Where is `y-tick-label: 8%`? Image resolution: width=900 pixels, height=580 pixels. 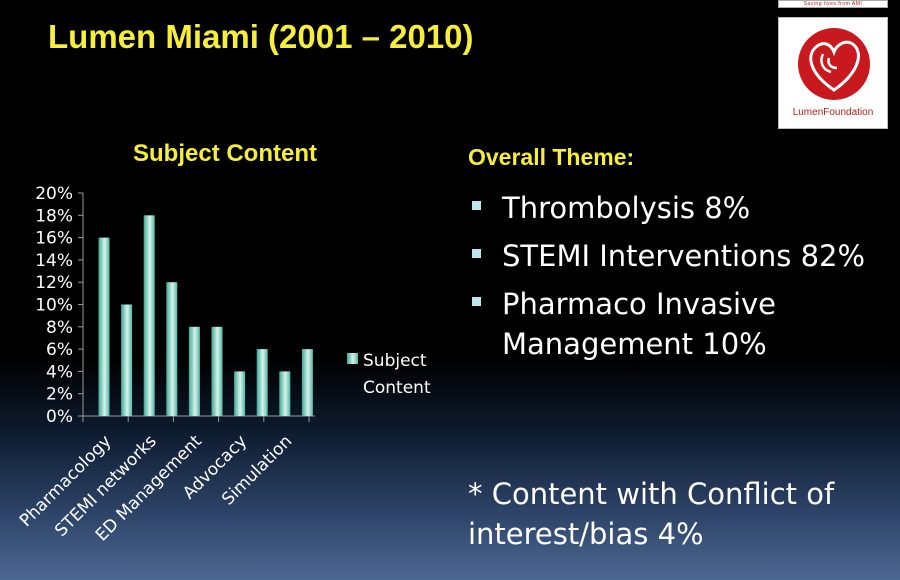
y-tick-label: 8% is located at coordinates (59, 328).